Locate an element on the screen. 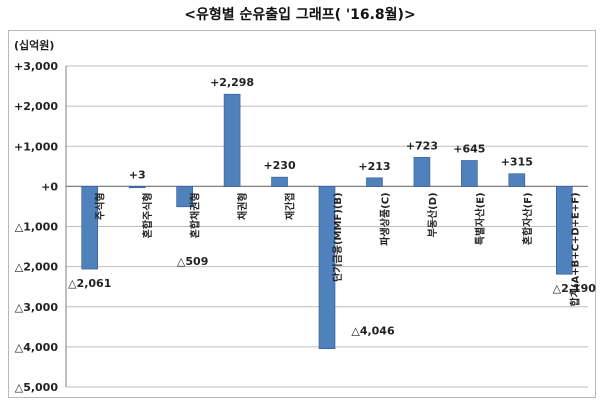 The width and height of the screenshot is (600, 403). category-label: 혼합채권형 is located at coordinates (195, 215).